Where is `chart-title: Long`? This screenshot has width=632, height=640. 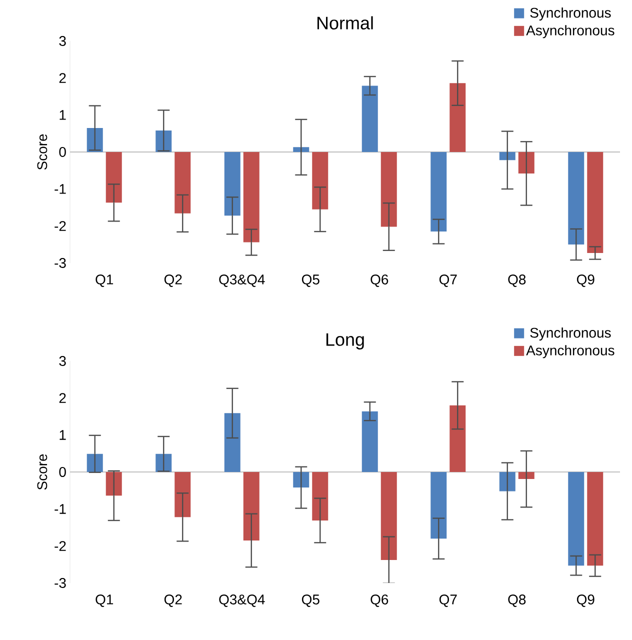
chart-title: Long is located at coordinates (345, 341).